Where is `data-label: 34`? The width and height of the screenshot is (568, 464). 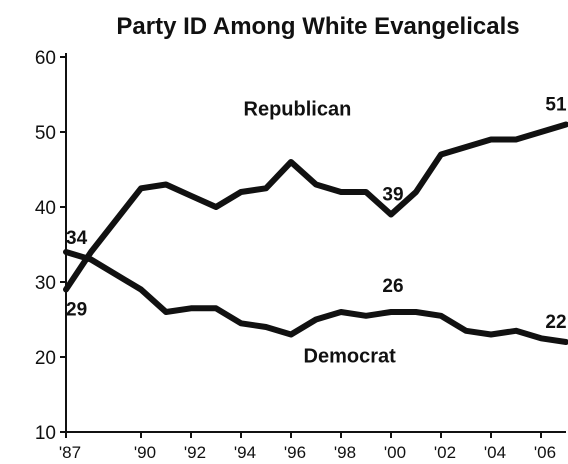
data-label: 34 is located at coordinates (77, 238).